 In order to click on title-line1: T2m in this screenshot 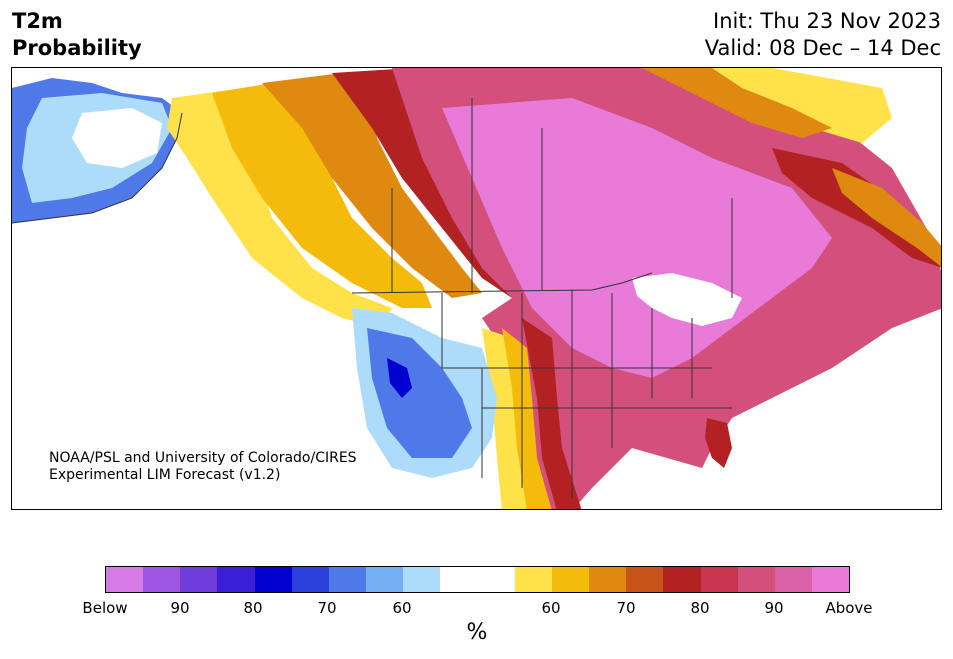, I will do `click(37, 21)`.